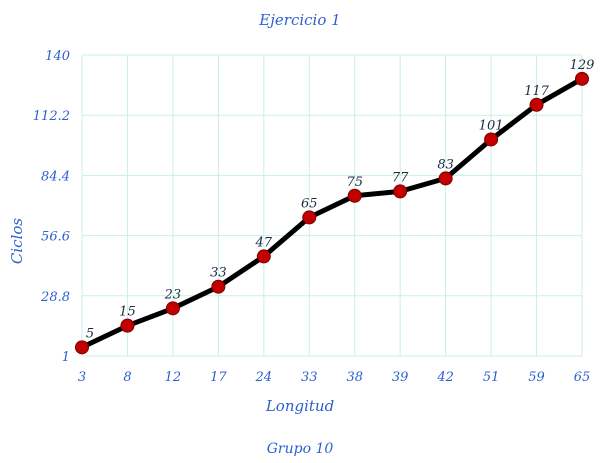  What do you see at coordinates (300, 449) in the screenshot?
I see `chart-subtitle: Grupo 10` at bounding box center [300, 449].